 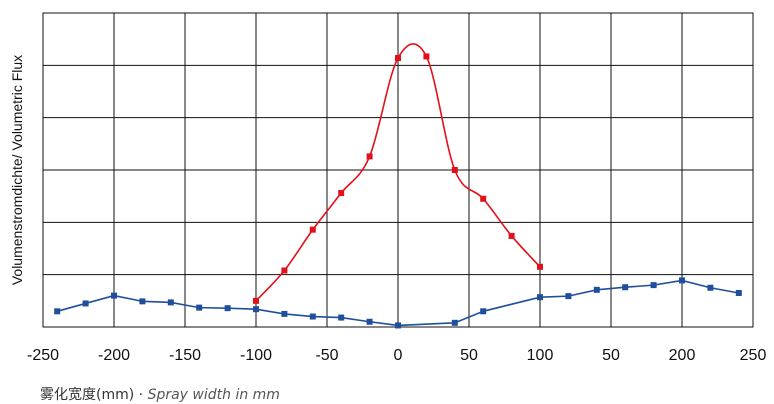 I want to click on x-tick-label: 0, so click(x=398, y=355).